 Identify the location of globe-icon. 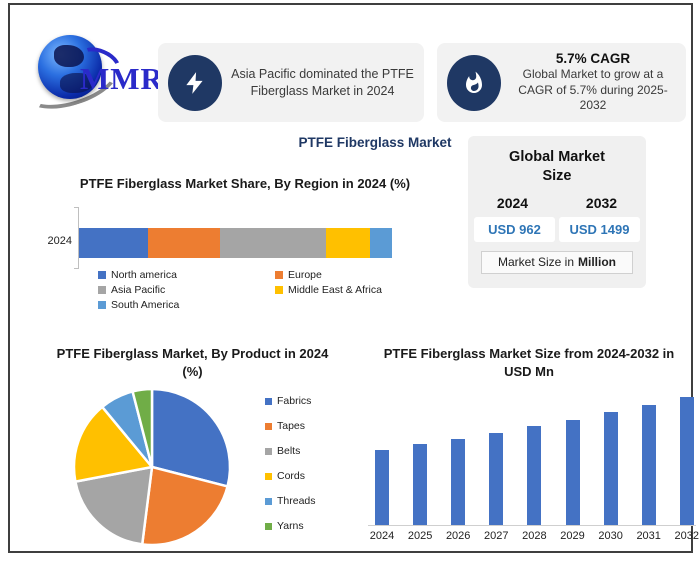
(70, 67).